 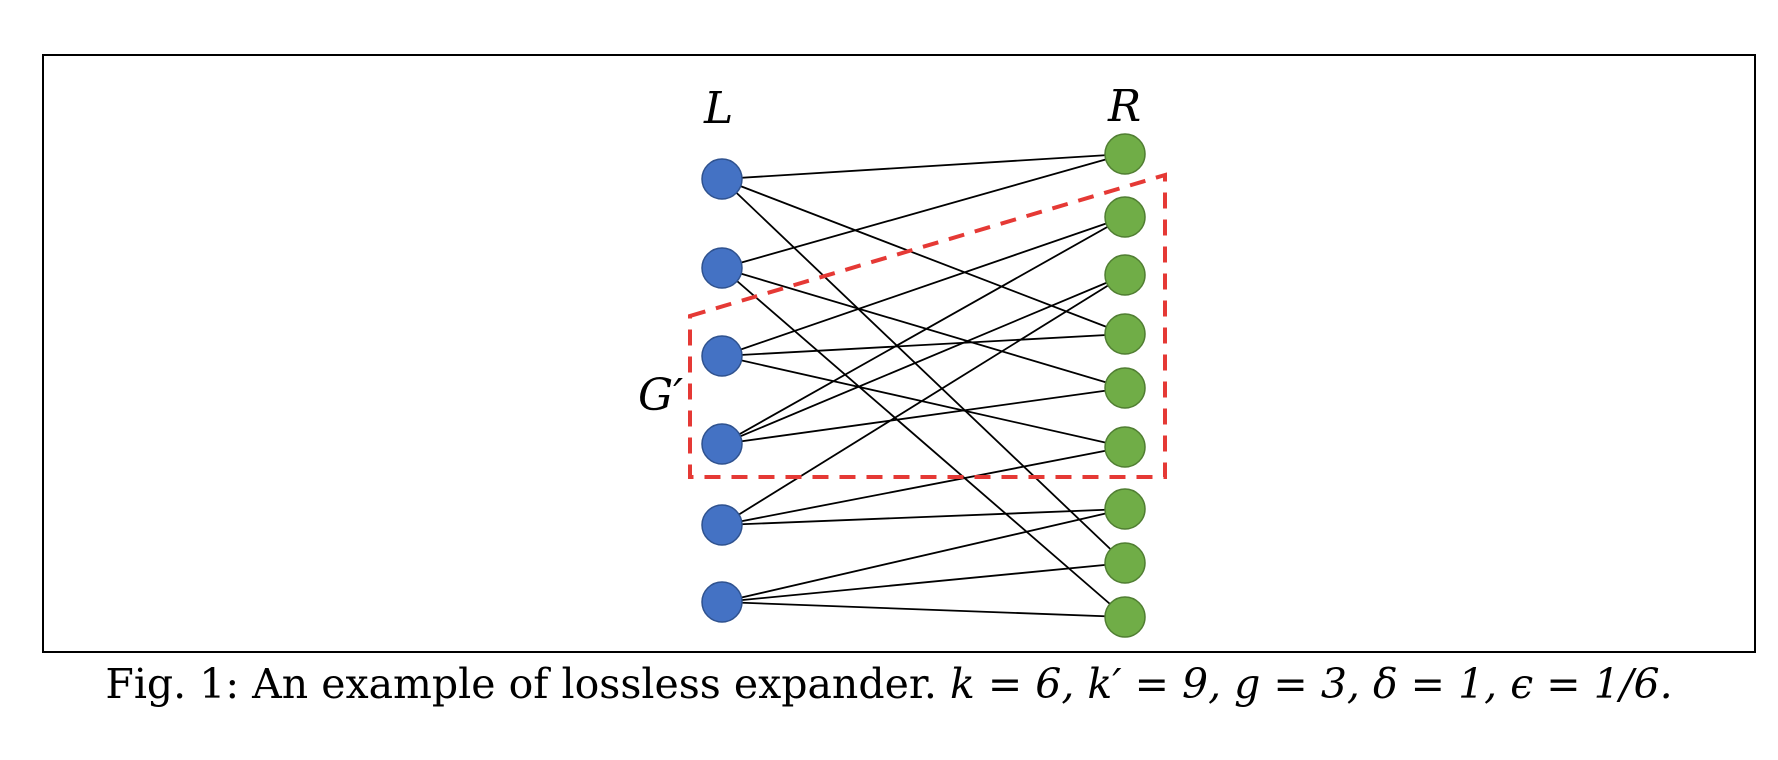 I want to click on edge-l1-r1, so click(x=923, y=166).